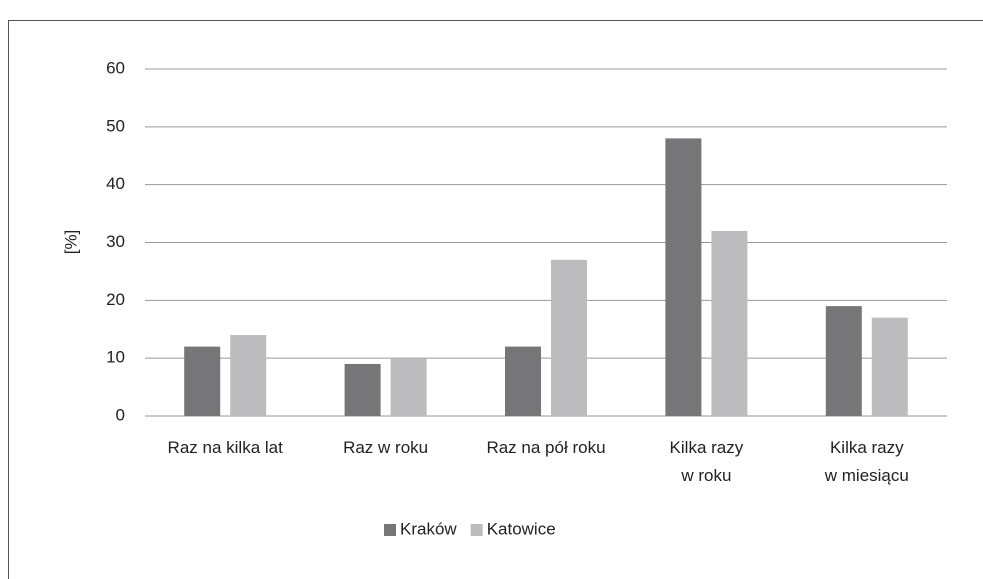 The width and height of the screenshot is (983, 579). I want to click on legend-label: Katowice, so click(521, 528).